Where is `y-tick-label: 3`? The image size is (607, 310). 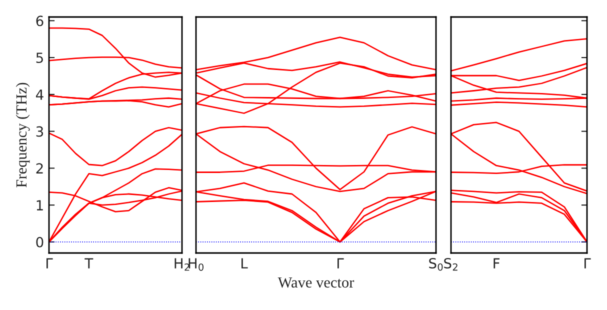
y-tick-label: 3 is located at coordinates (40, 131).